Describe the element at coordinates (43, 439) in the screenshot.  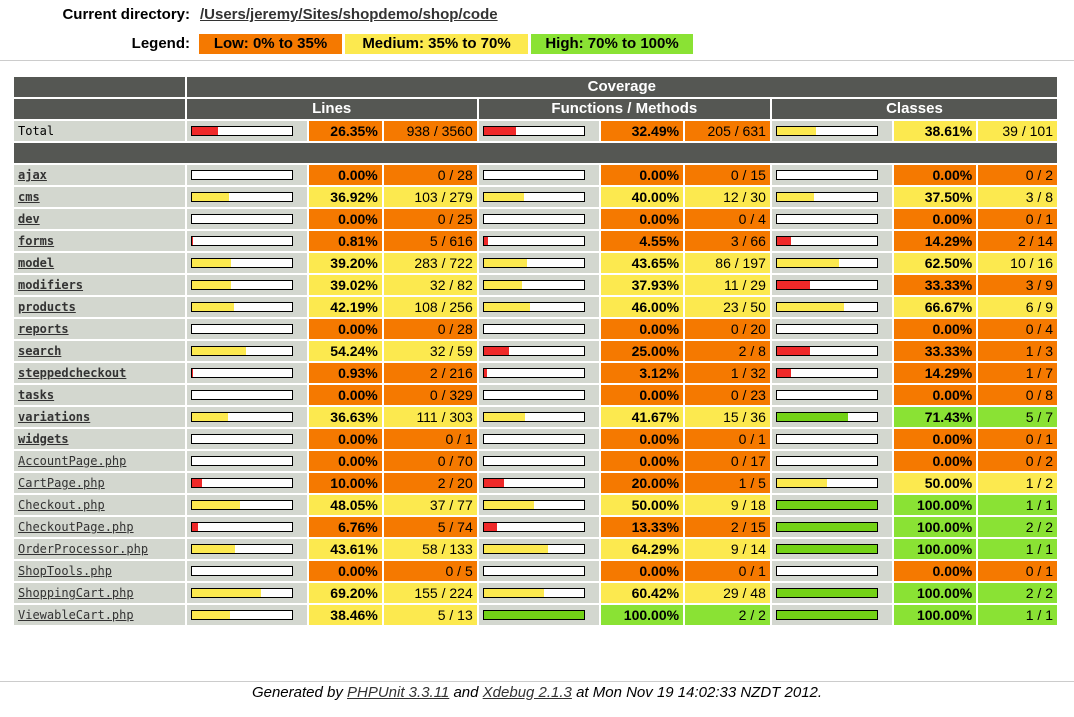
I see `directory-link: widgets` at that location.